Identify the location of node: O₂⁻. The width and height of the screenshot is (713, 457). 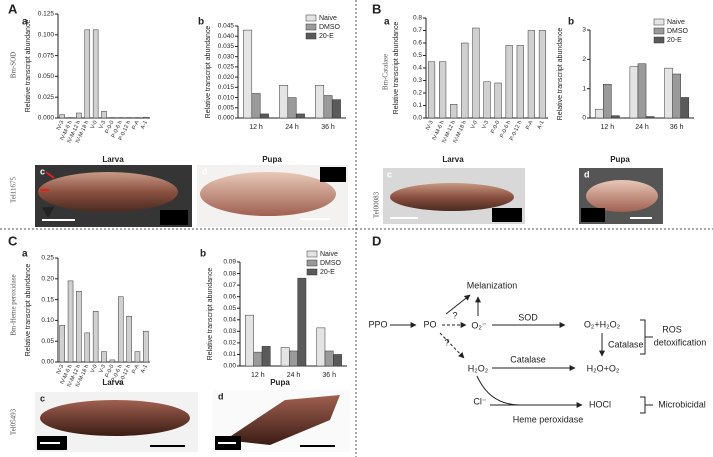
(478, 325).